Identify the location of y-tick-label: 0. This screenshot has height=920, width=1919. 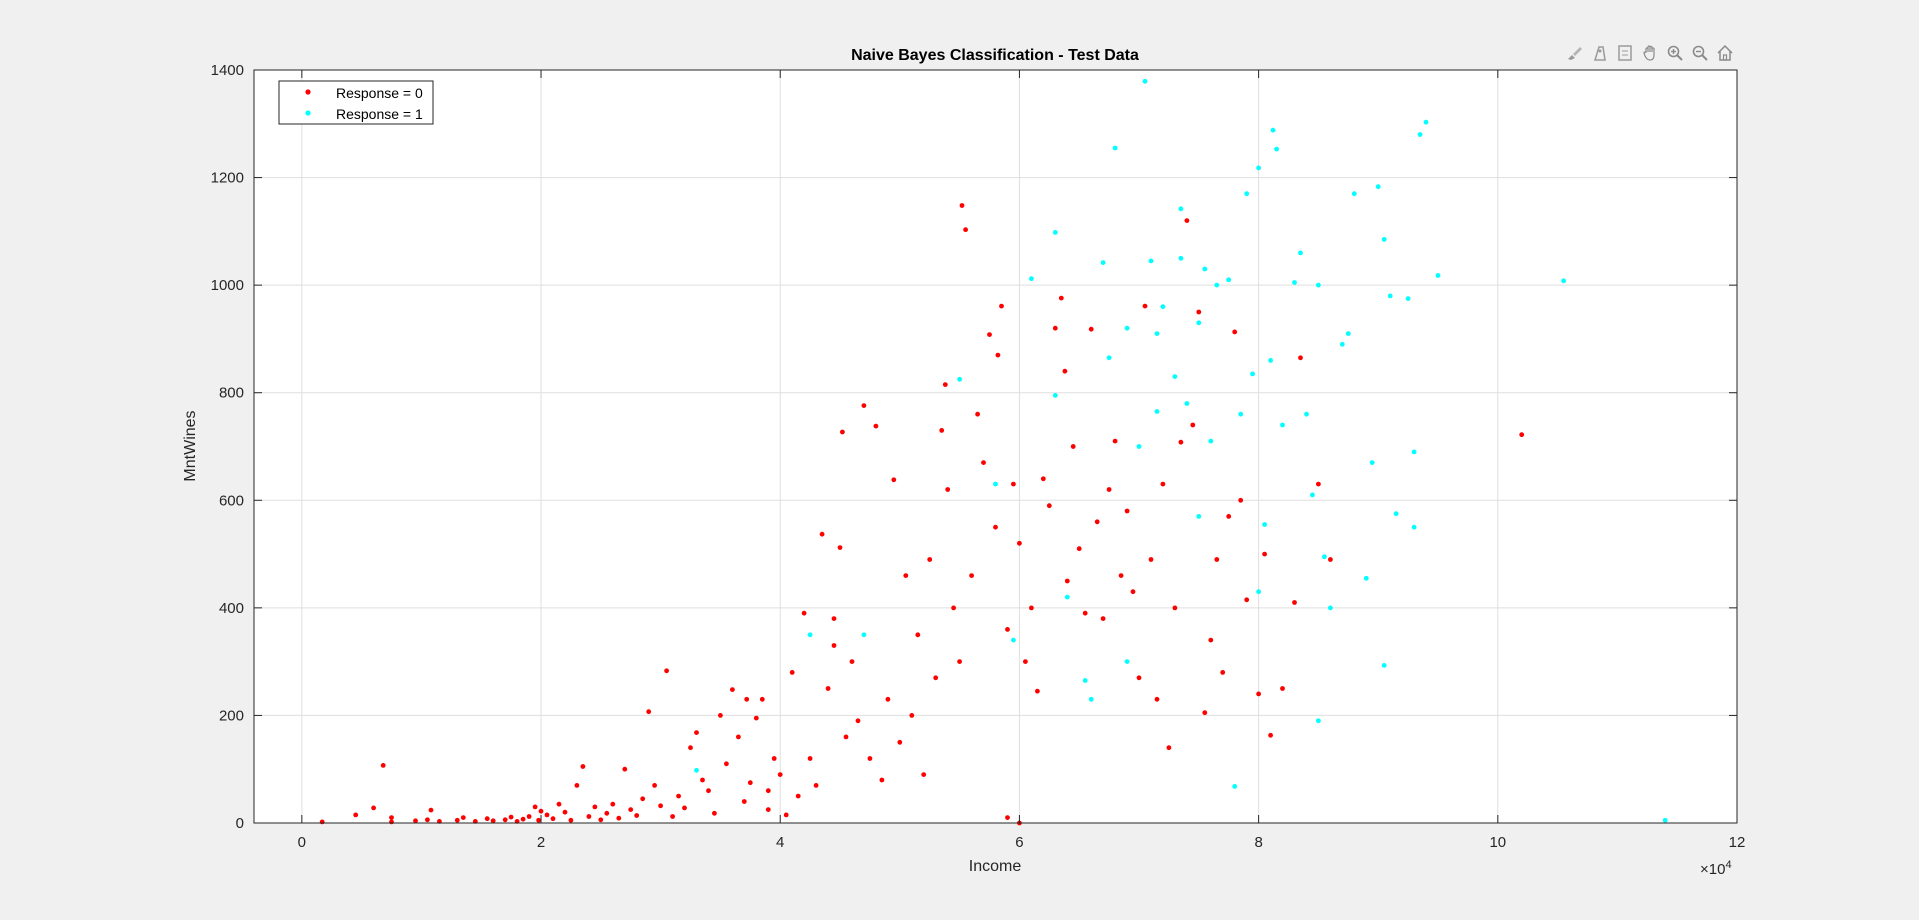
(240, 823).